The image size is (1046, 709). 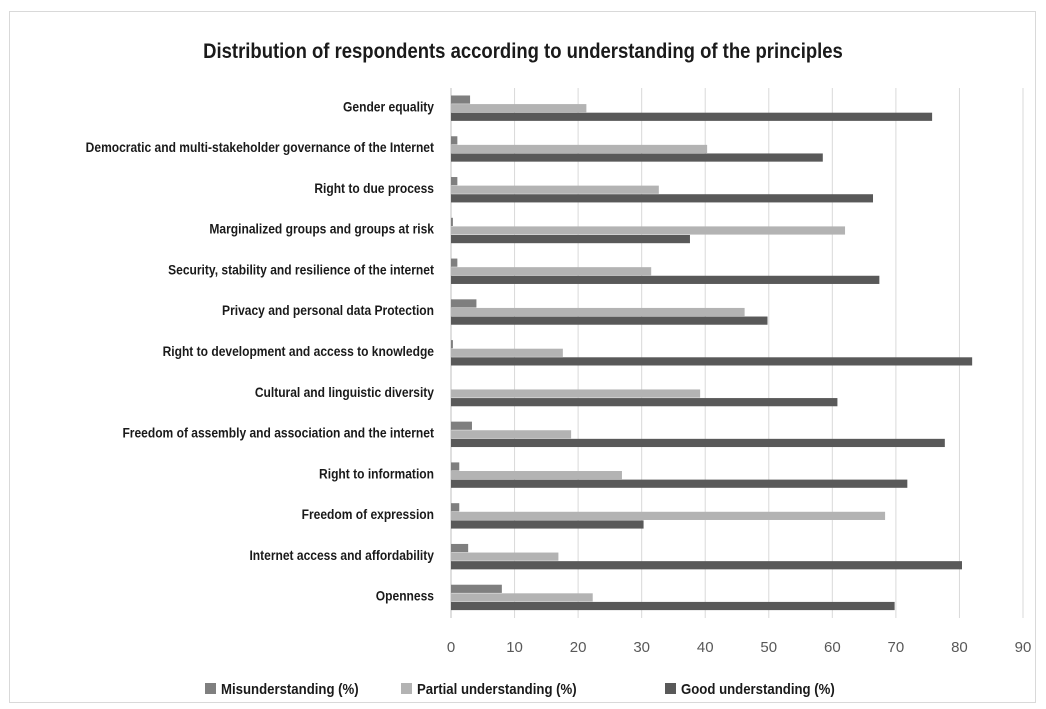 What do you see at coordinates (321, 229) in the screenshot?
I see `category-label: Marginalized groups and groups at risk` at bounding box center [321, 229].